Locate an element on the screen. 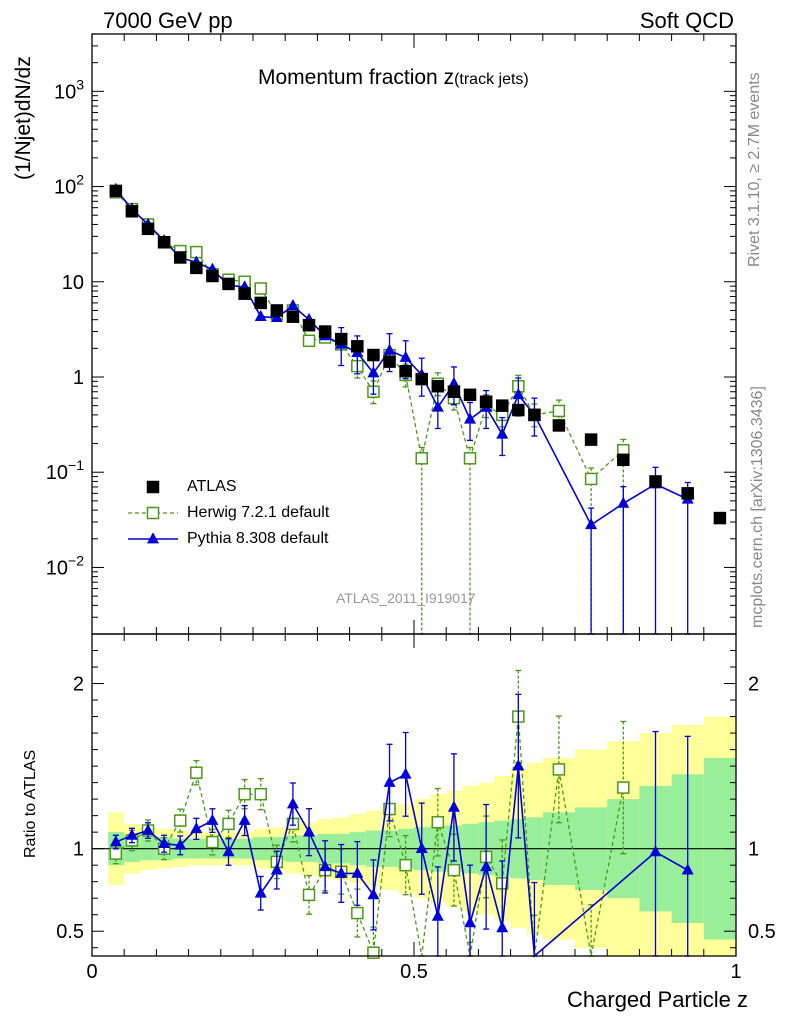  legend-herwig-label: Herwig 7.2.1 default is located at coordinates (258, 512).